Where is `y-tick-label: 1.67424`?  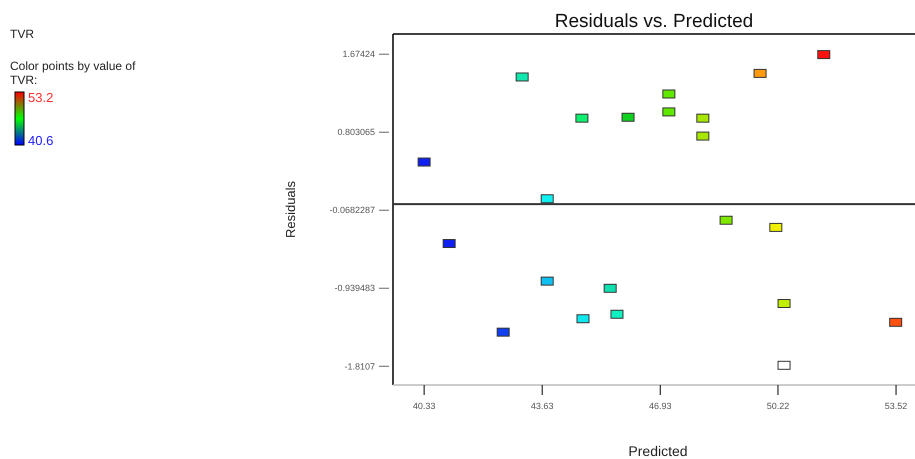
y-tick-label: 1.67424 is located at coordinates (358, 54).